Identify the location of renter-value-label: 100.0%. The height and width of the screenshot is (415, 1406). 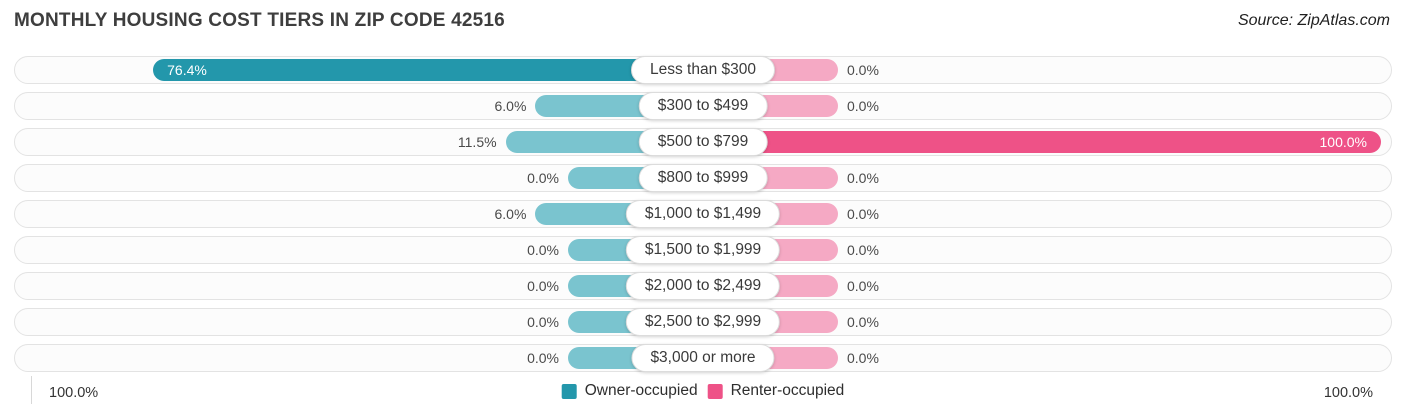
(1343, 142).